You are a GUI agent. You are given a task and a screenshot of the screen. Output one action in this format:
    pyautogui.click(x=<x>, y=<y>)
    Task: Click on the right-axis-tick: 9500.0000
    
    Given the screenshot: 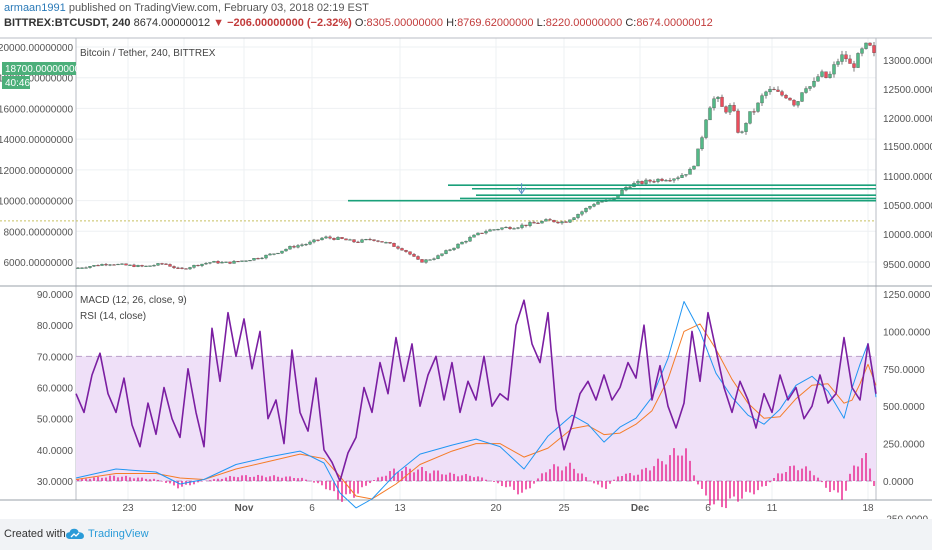 What is the action you would take?
    pyautogui.click(x=907, y=265)
    